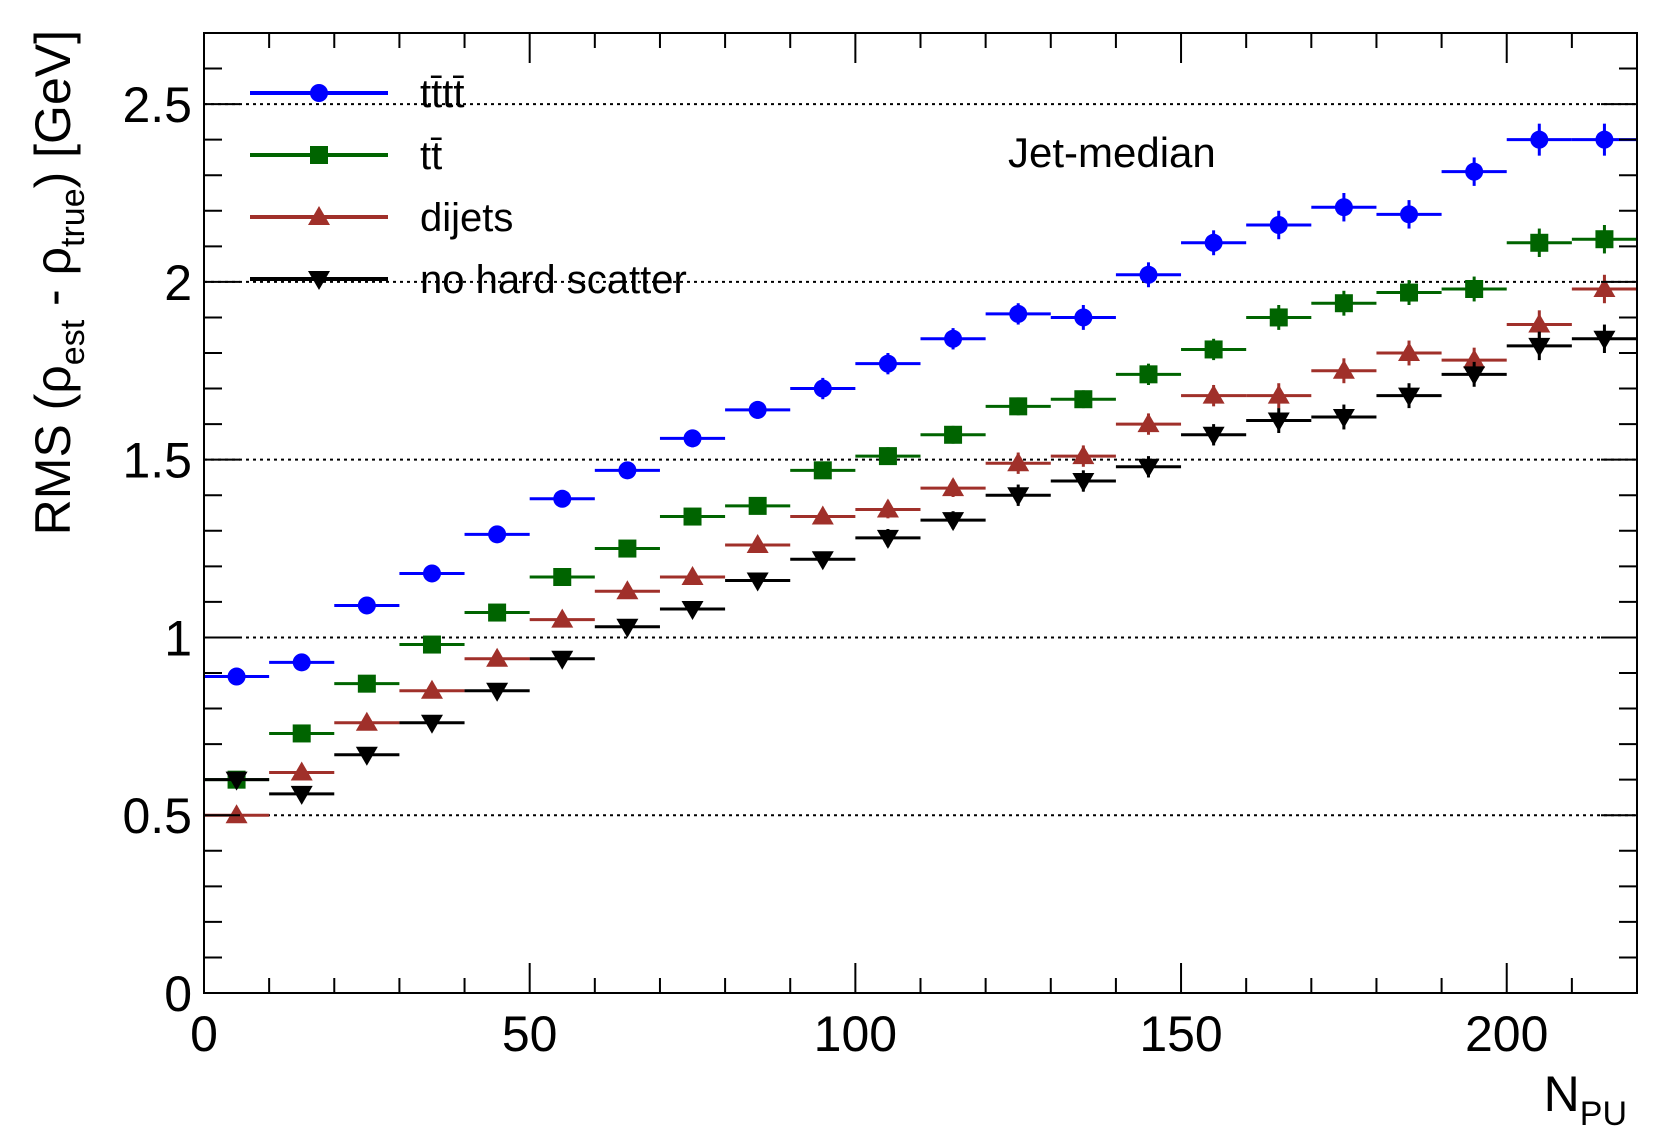 The height and width of the screenshot is (1139, 1661). What do you see at coordinates (73, 342) in the screenshot?
I see `y-axis-title-sub-est: est` at bounding box center [73, 342].